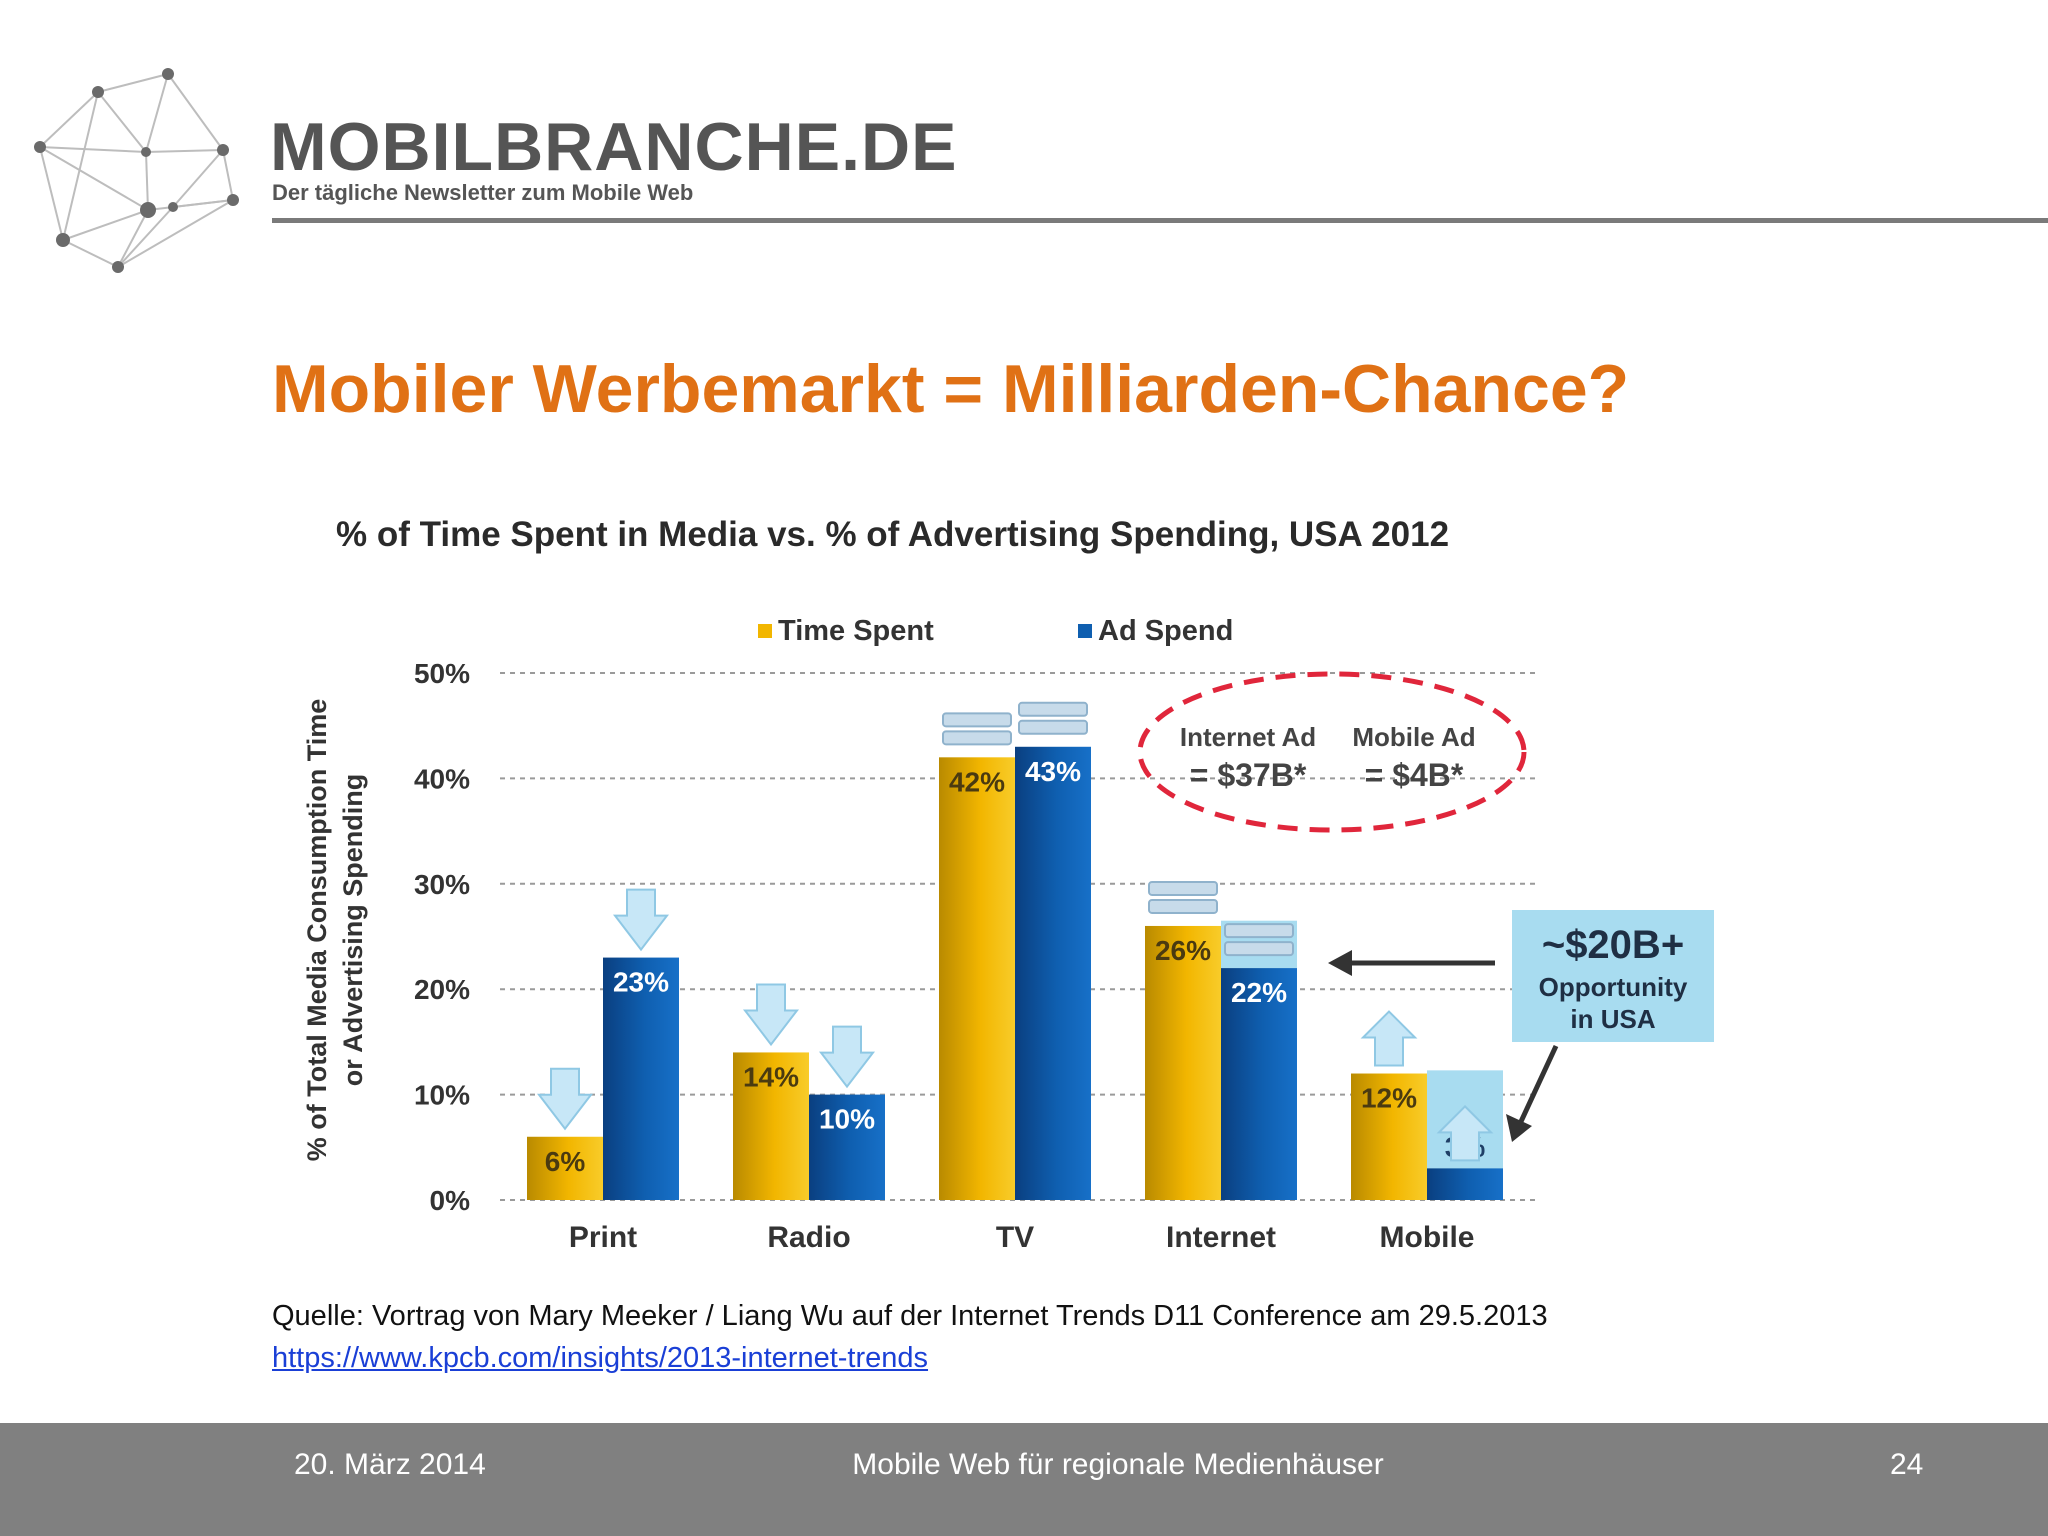 This screenshot has width=2048, height=1536. Describe the element at coordinates (1613, 945) in the screenshot. I see `opportunity-amount: ~$20B+` at that location.